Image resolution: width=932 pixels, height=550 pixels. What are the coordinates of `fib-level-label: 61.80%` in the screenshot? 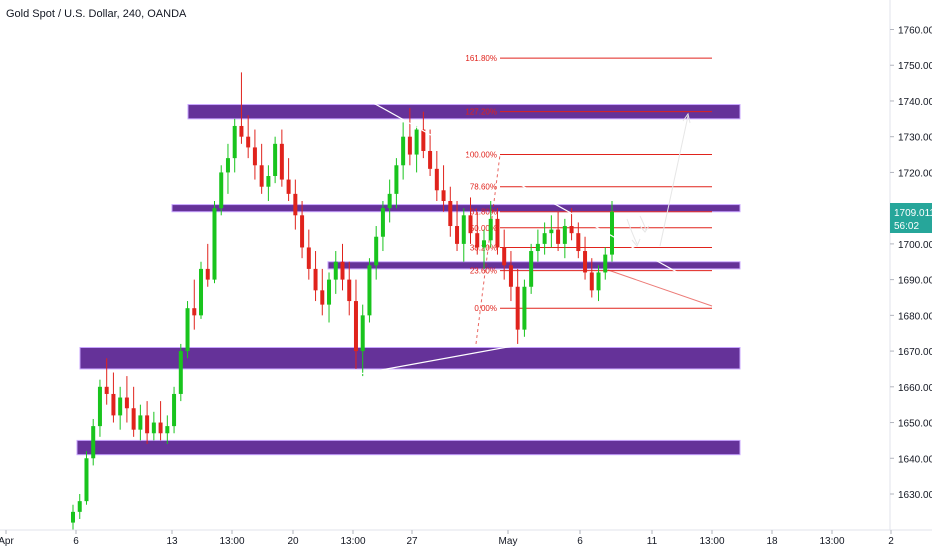 It's located at (483, 212).